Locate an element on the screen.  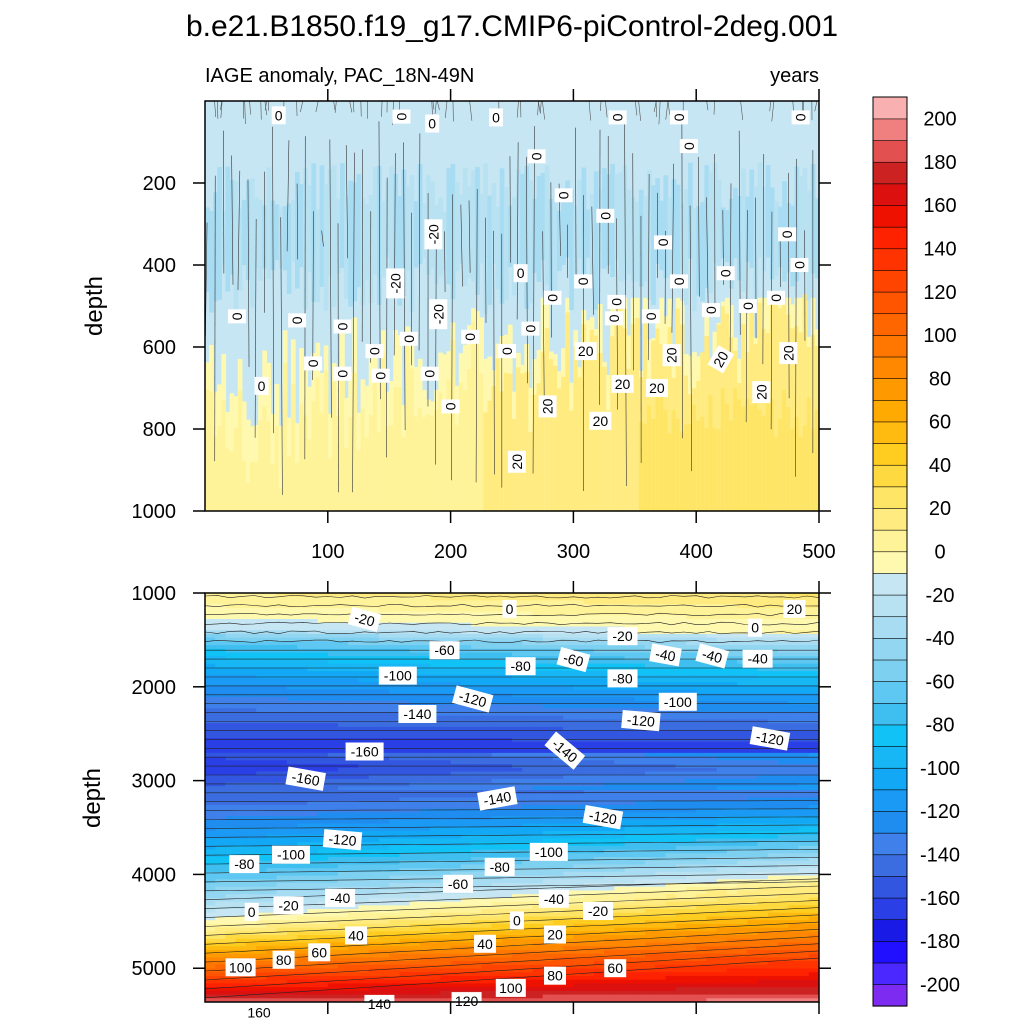
contour-label-text: 20 is located at coordinates (601, 421).